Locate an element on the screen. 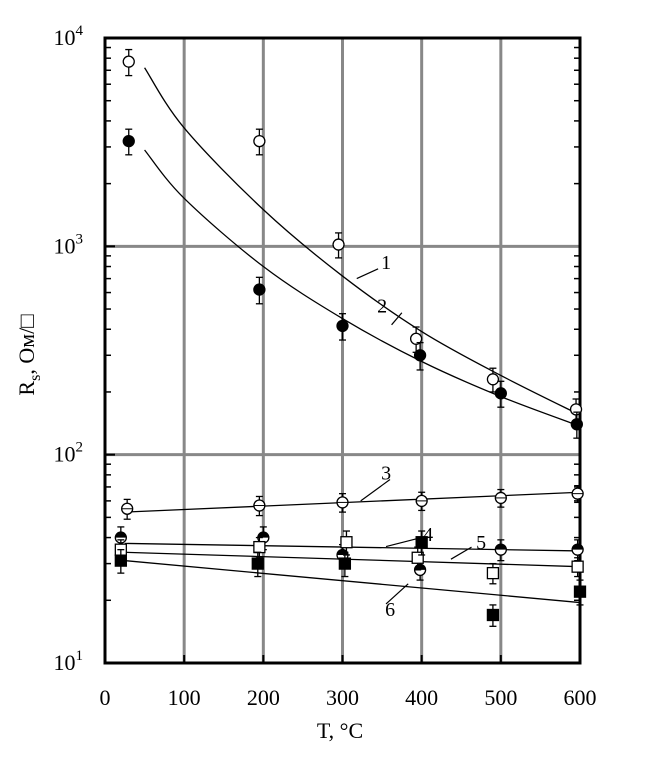 The height and width of the screenshot is (760, 645). curve-label-5: 5 is located at coordinates (481, 543).